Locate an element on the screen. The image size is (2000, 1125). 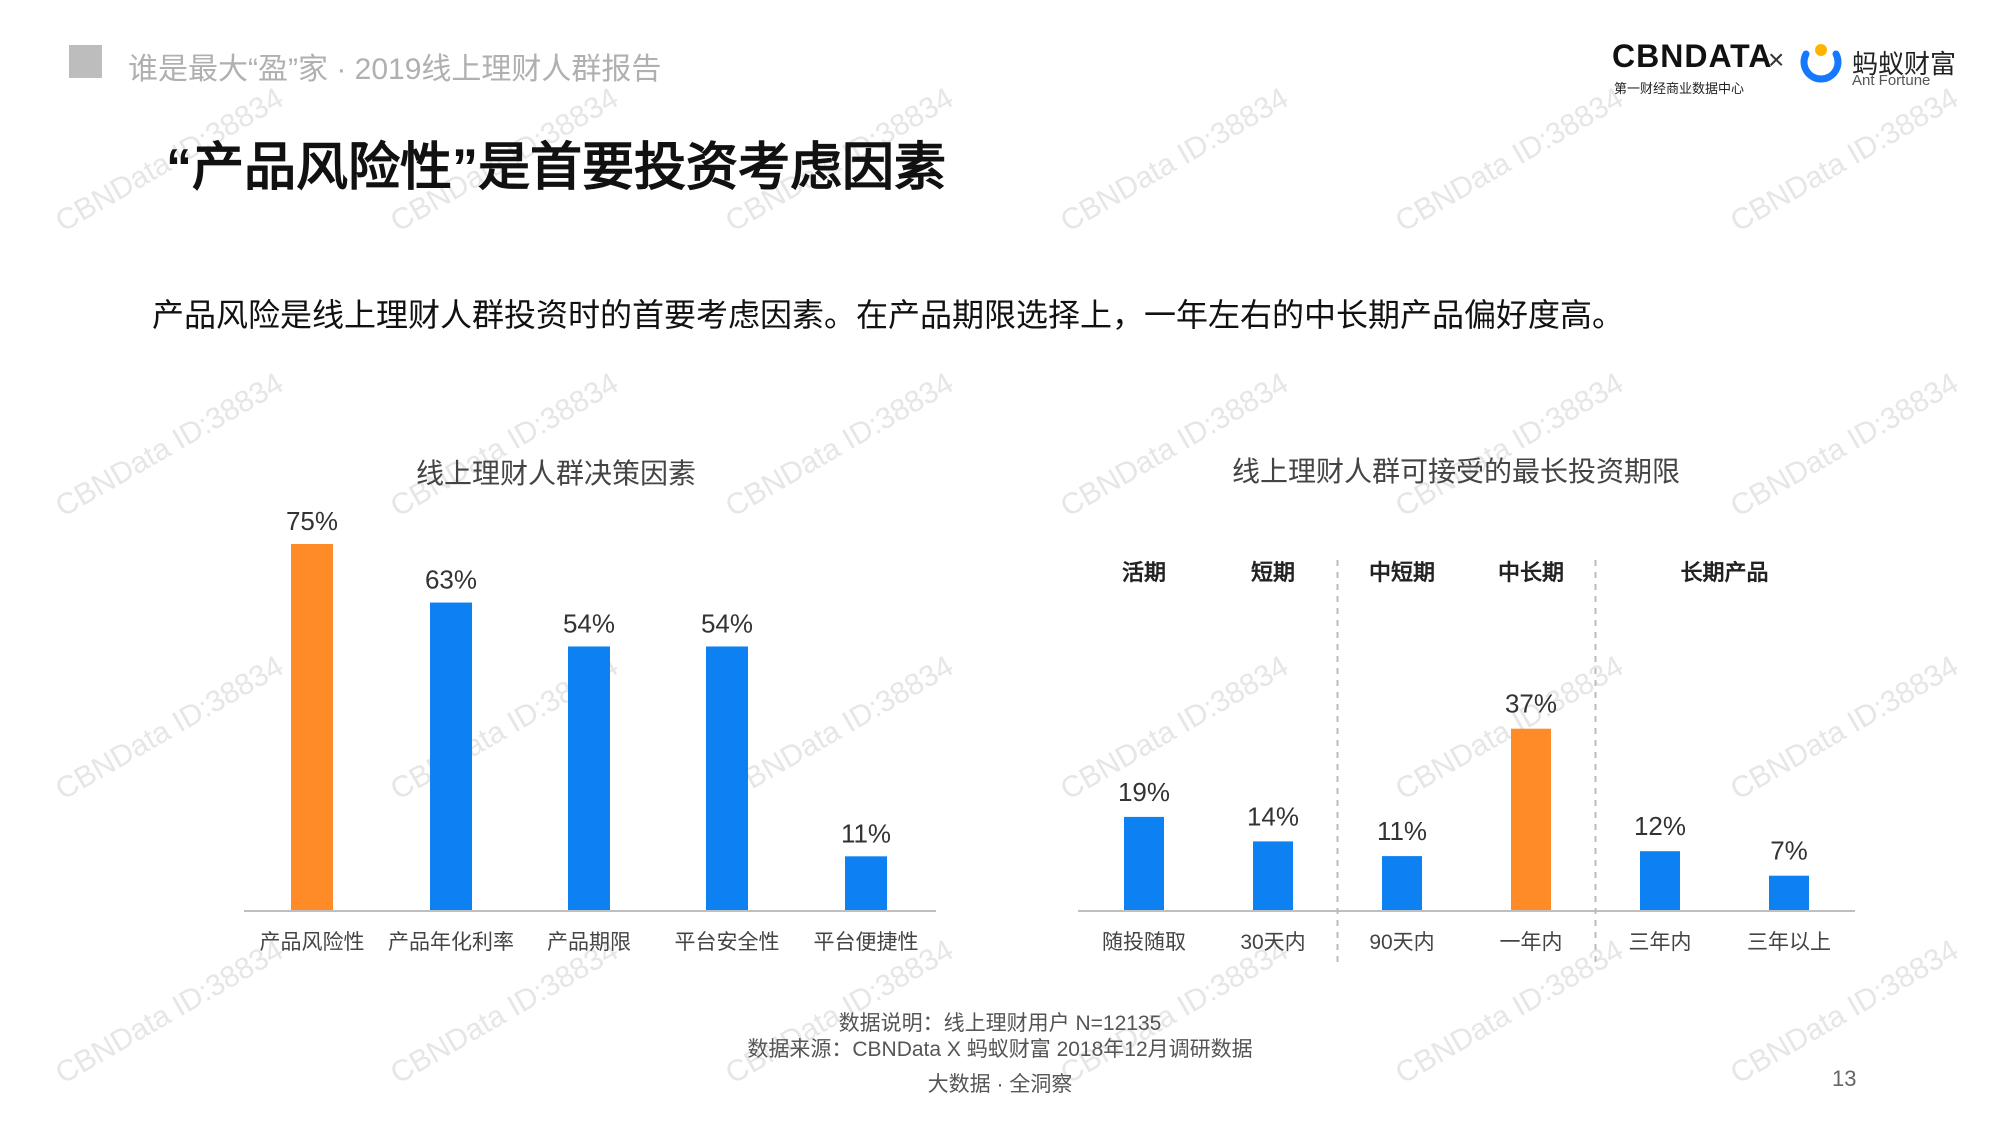
chart-1-category-label: 产品期限 is located at coordinates (589, 942).